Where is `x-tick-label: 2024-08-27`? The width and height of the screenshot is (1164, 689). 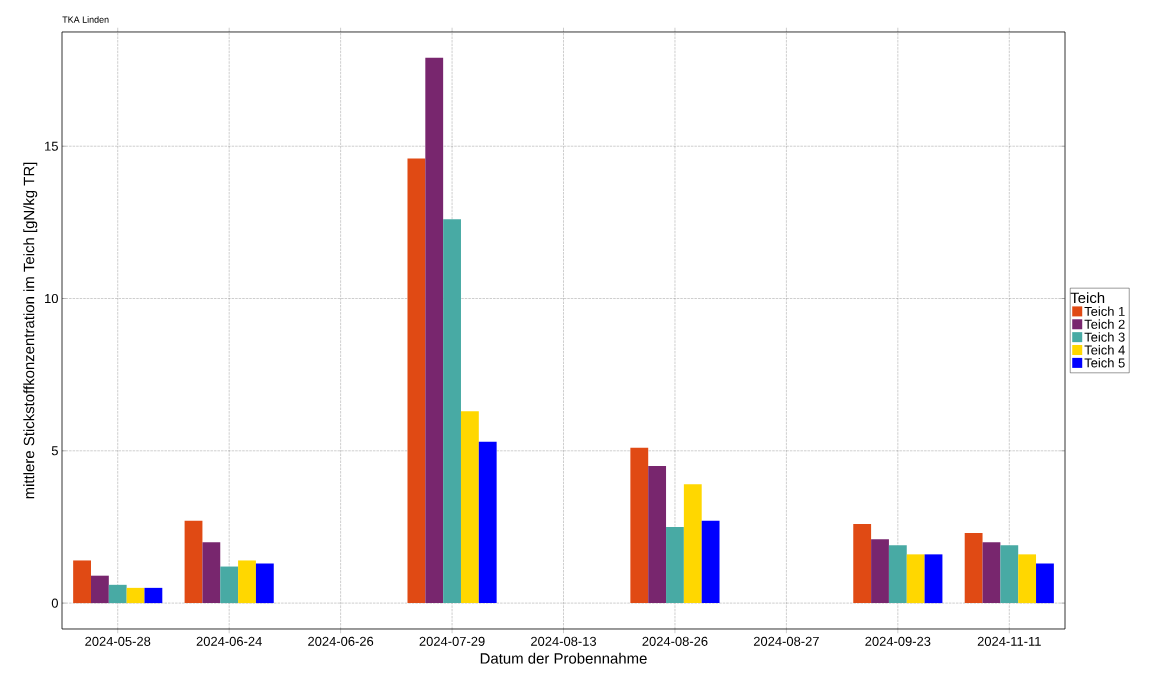 x-tick-label: 2024-08-27 is located at coordinates (786, 641).